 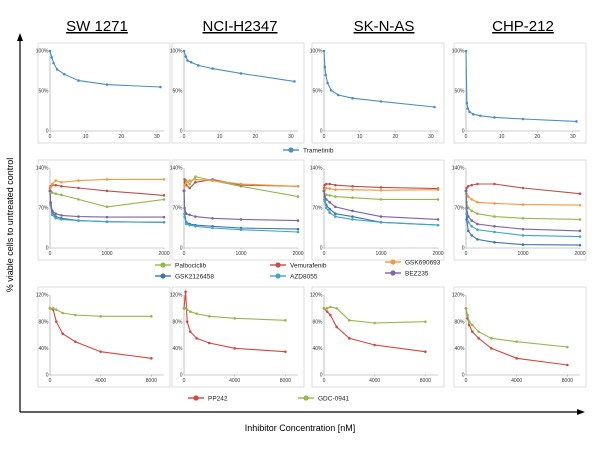 What do you see at coordinates (377, 93) in the screenshot?
I see `panel-r1-sk-n-as: 0 50% 100% 0 10 20 30` at bounding box center [377, 93].